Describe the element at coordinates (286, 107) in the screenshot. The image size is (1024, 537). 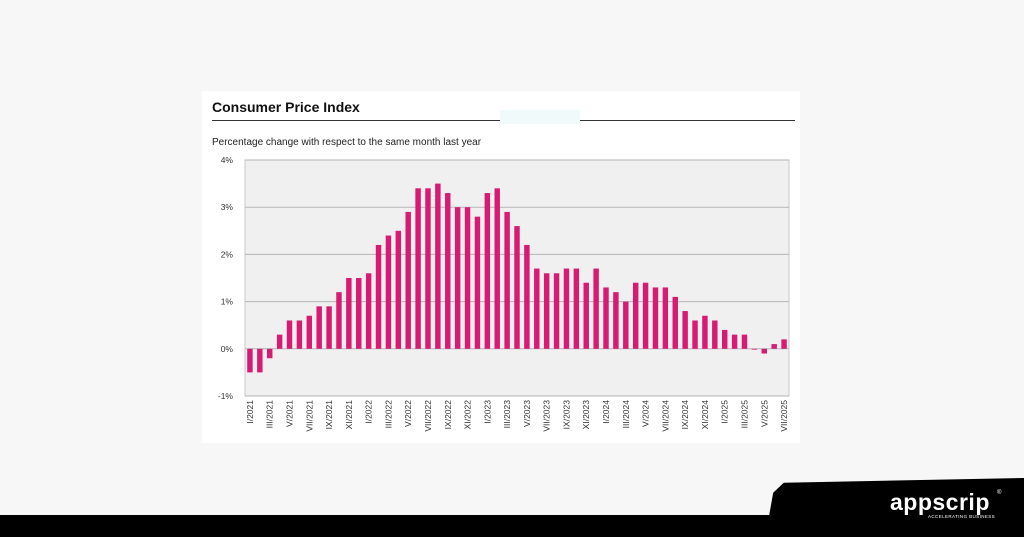
I see `chart-title: Consumer Price Index` at that location.